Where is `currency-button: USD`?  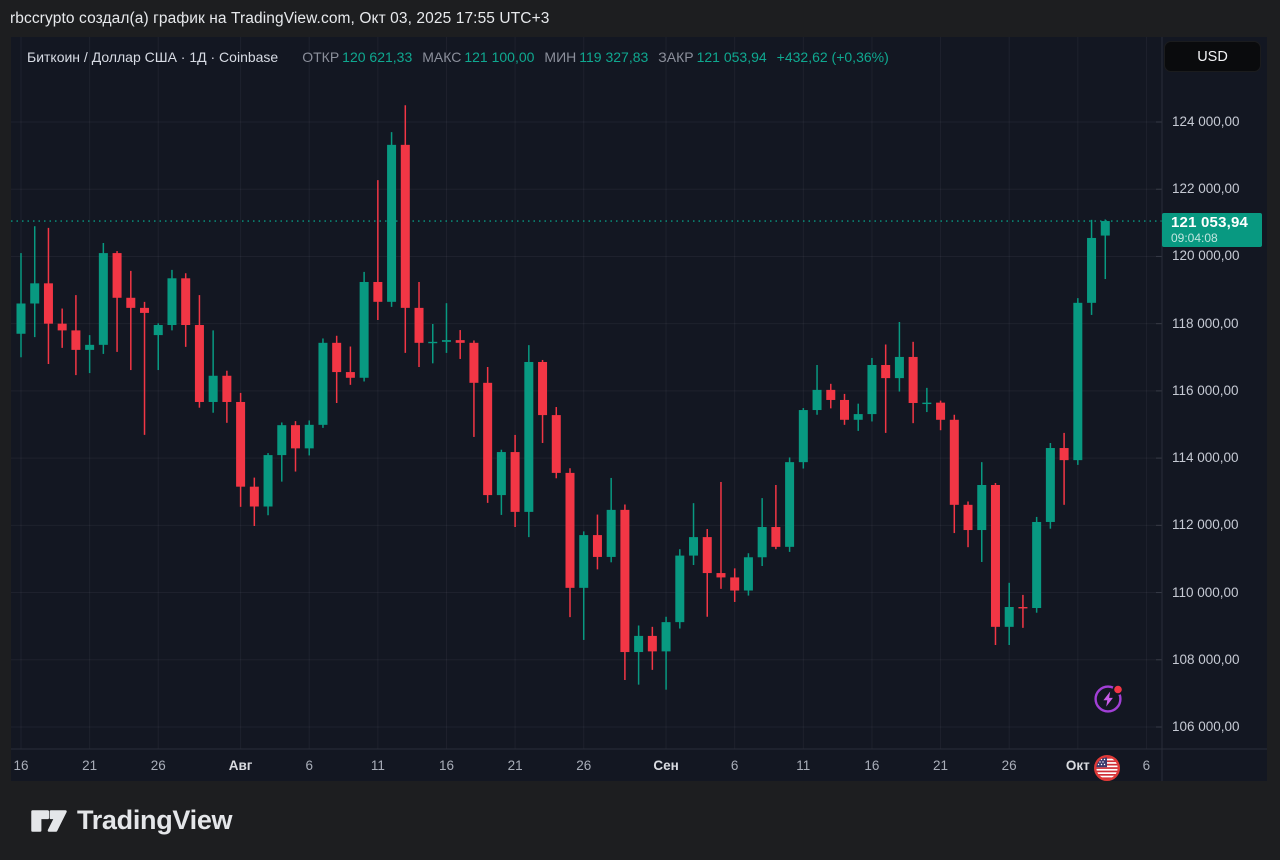
currency-button: USD is located at coordinates (1212, 56).